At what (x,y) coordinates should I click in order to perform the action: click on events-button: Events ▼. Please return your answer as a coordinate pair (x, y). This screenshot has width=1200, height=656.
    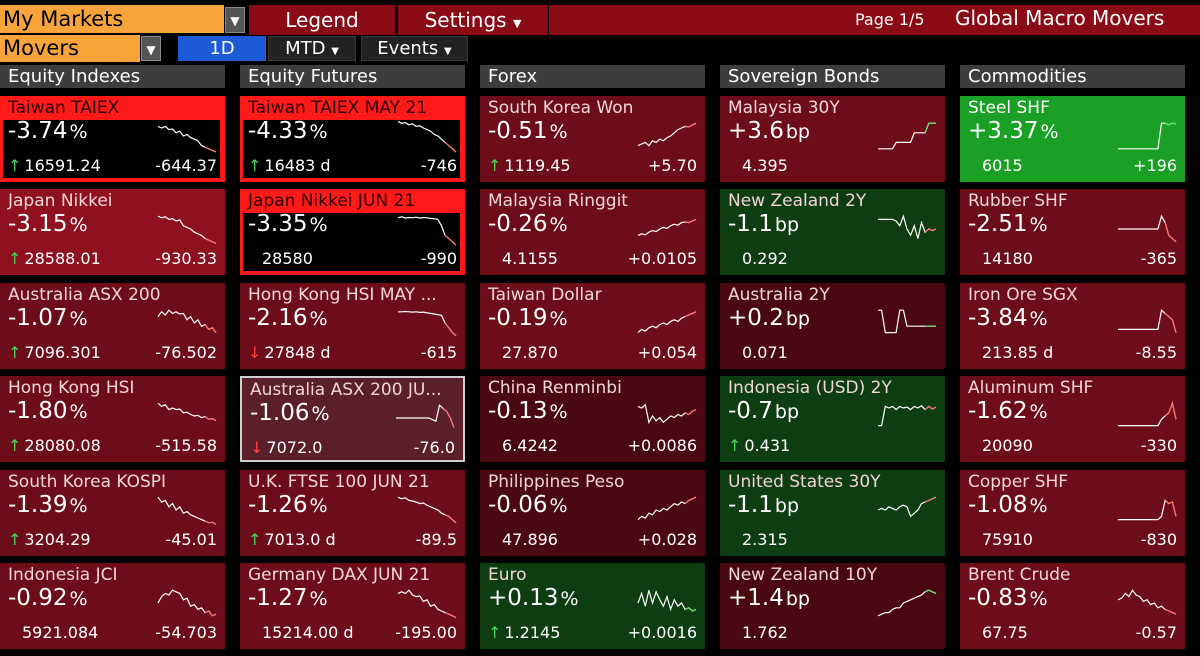
    Looking at the image, I should click on (414, 48).